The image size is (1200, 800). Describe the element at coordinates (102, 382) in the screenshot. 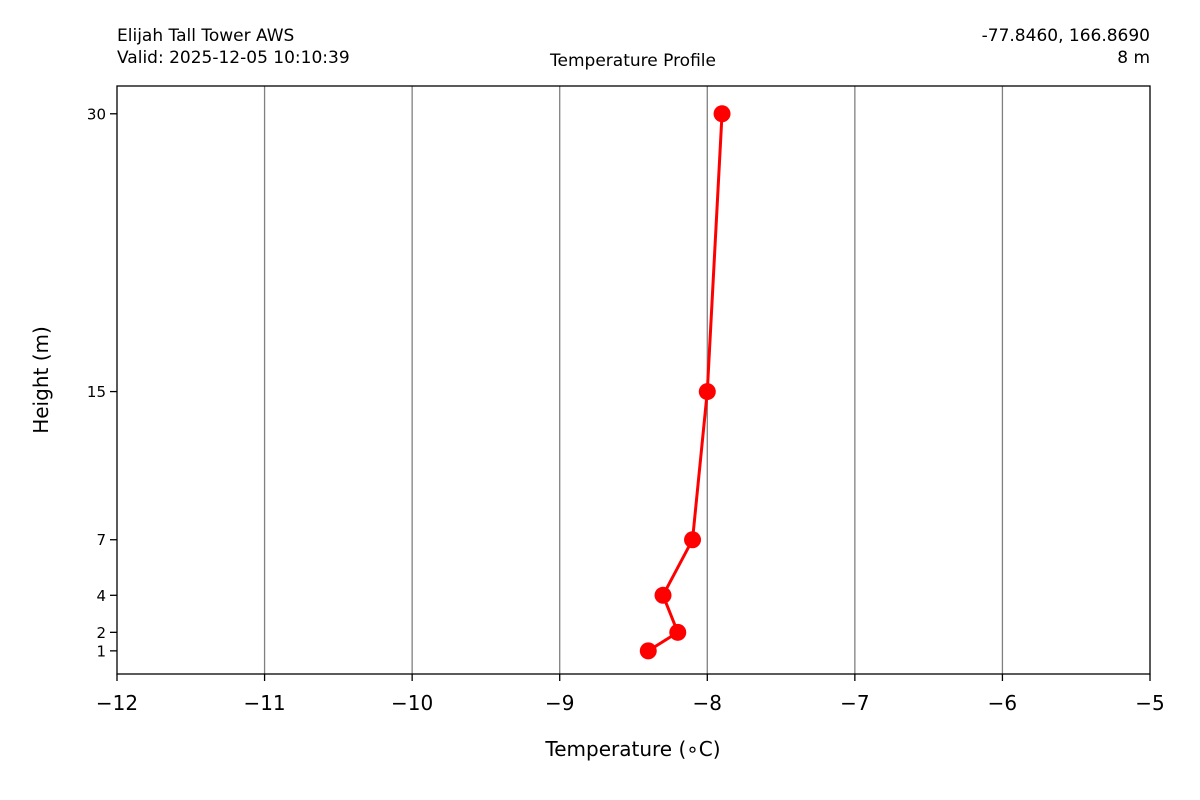

I see `y-axis: 12 4 7 15 30` at that location.